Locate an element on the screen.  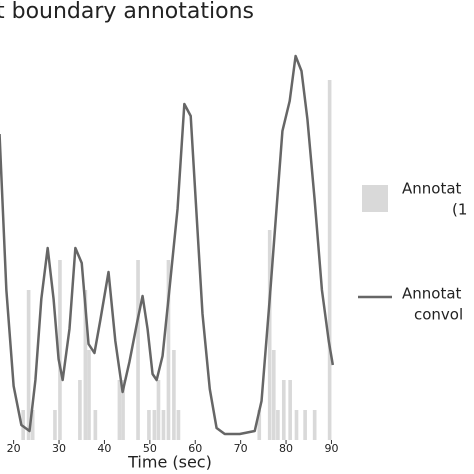
x-tick-label: 70 is located at coordinates (241, 448).